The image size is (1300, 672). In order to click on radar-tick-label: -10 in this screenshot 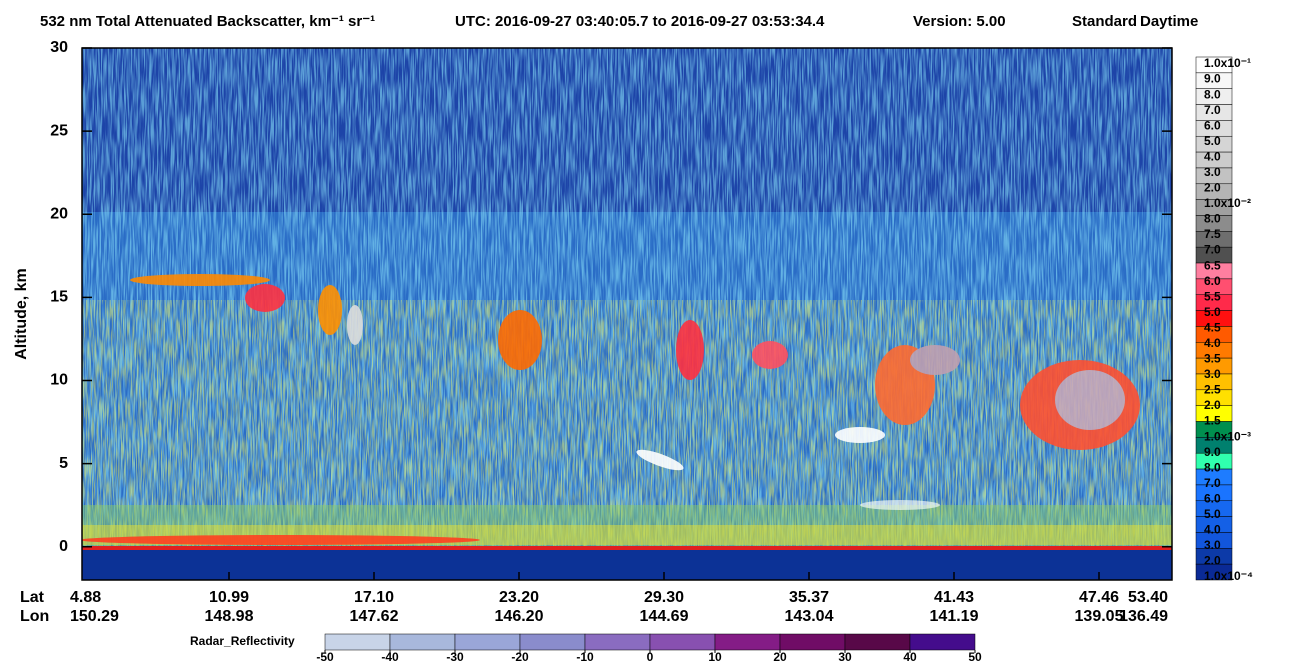, I will do `click(585, 657)`.